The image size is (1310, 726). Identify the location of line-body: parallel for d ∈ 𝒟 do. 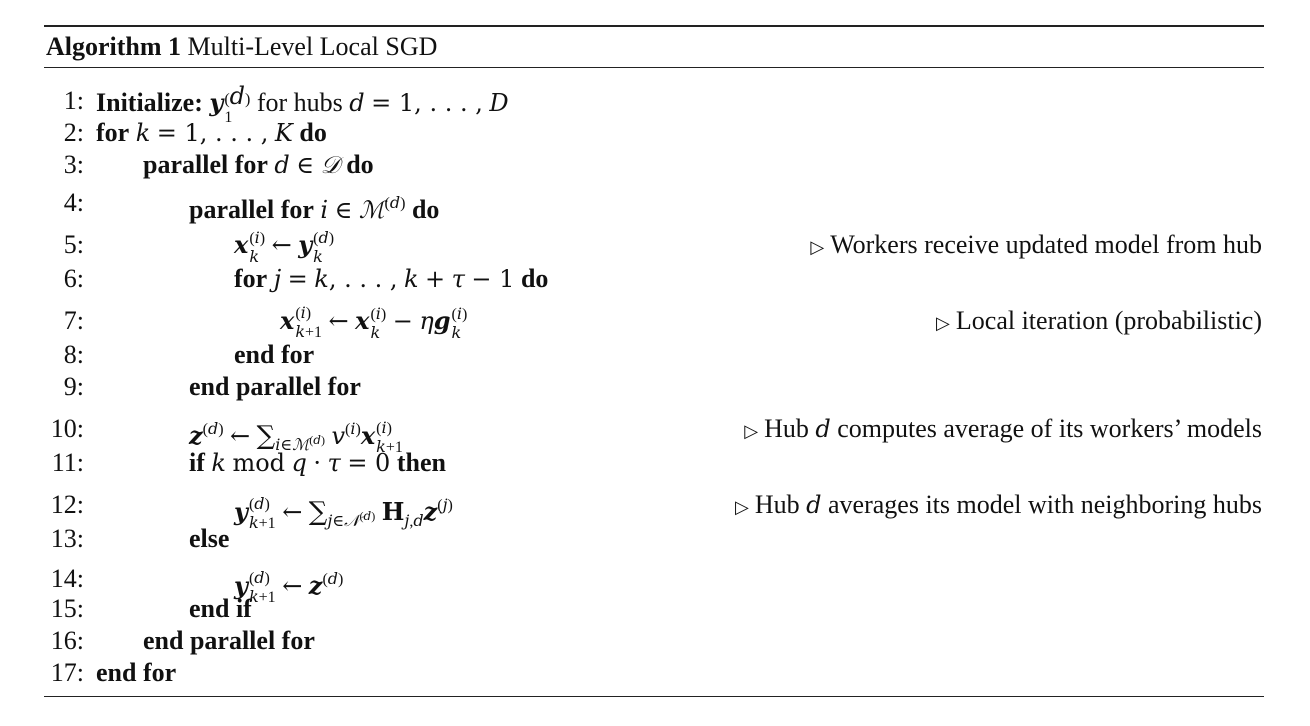
(258, 164).